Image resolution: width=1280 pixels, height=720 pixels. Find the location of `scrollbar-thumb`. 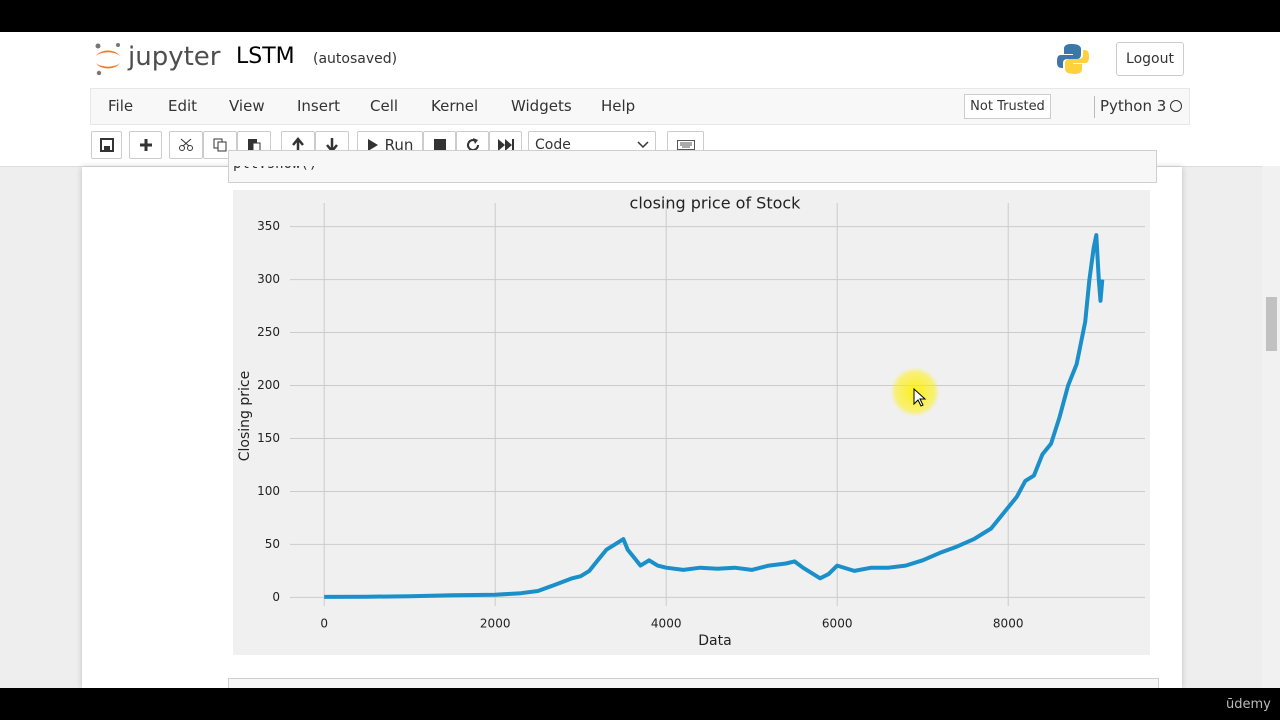

scrollbar-thumb is located at coordinates (1271, 324).